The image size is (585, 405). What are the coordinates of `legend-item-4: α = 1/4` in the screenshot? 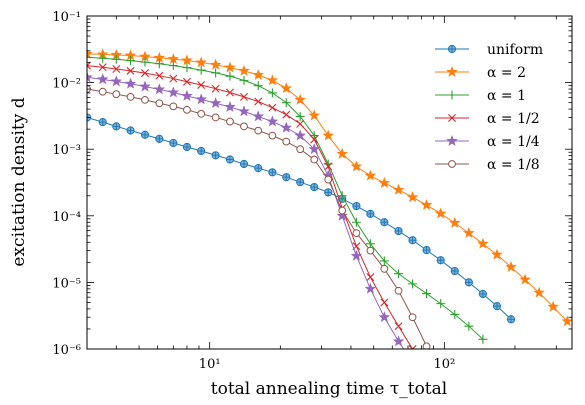 It's located at (487, 142).